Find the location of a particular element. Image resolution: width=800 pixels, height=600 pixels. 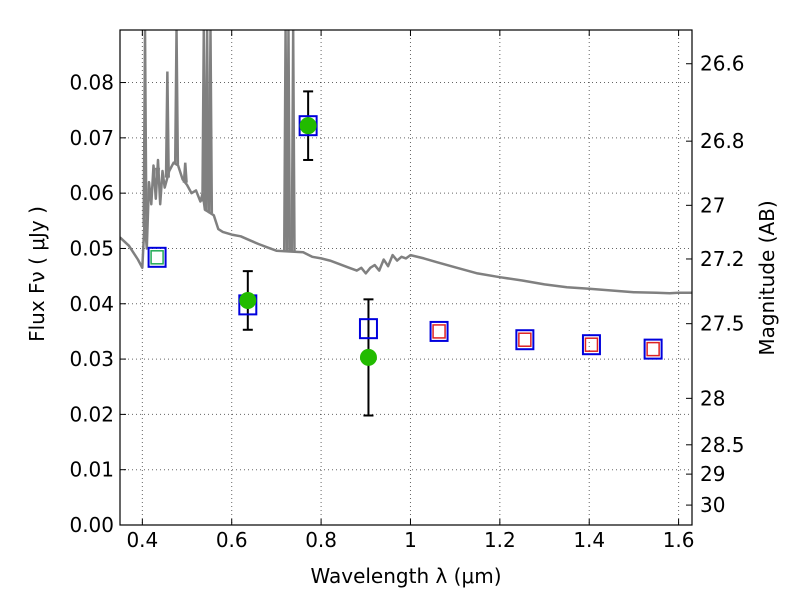

right-tick-label: 26.8 is located at coordinates (722, 141).